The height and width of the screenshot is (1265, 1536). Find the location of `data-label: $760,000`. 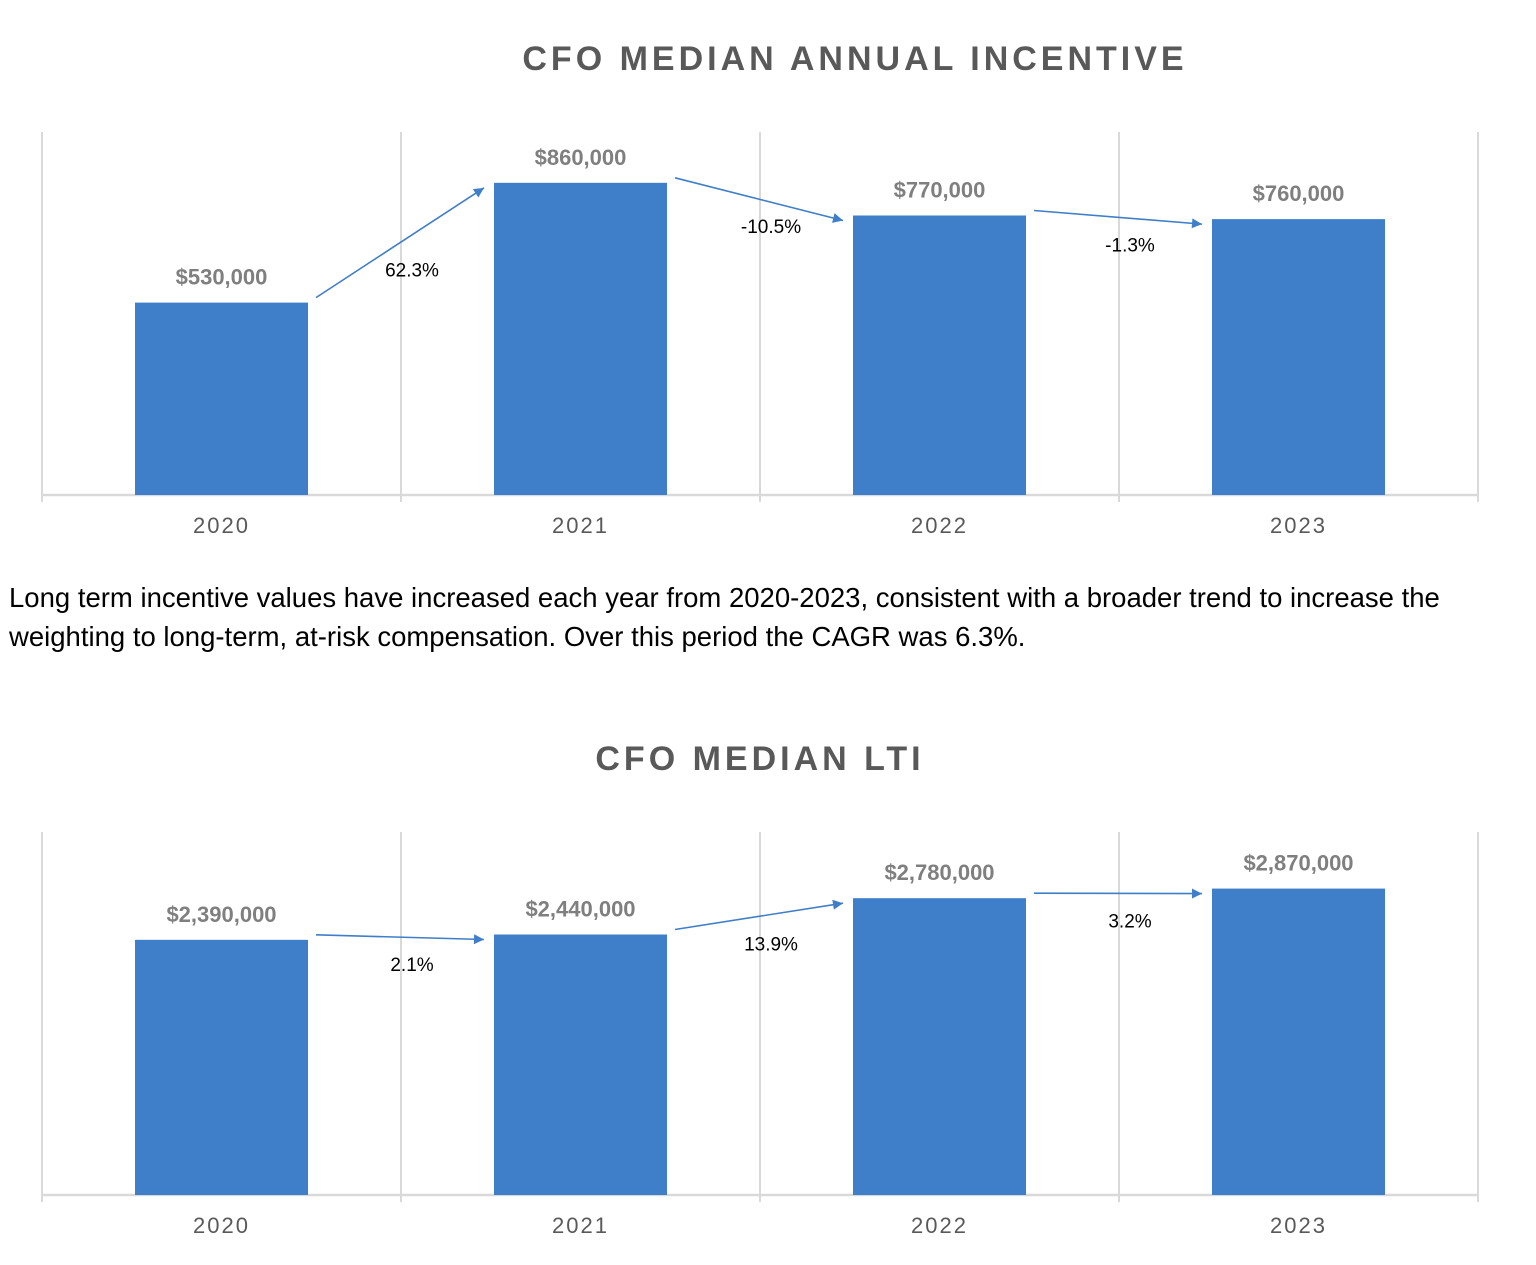

data-label: $760,000 is located at coordinates (1299, 193).